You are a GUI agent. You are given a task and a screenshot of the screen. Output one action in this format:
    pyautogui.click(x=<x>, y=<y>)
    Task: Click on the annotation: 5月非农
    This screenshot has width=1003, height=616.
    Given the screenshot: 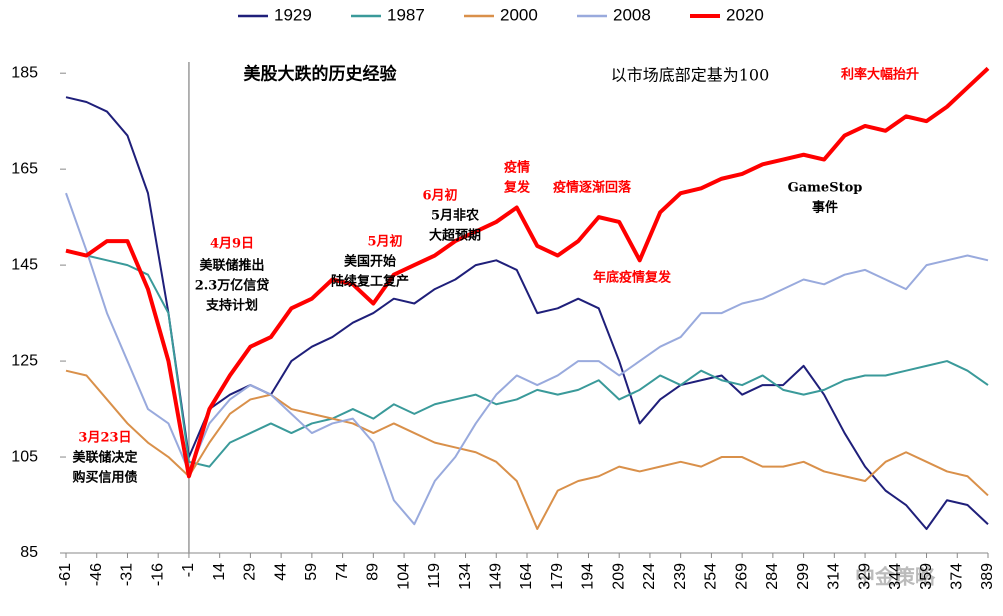 What is the action you would take?
    pyautogui.click(x=455, y=216)
    